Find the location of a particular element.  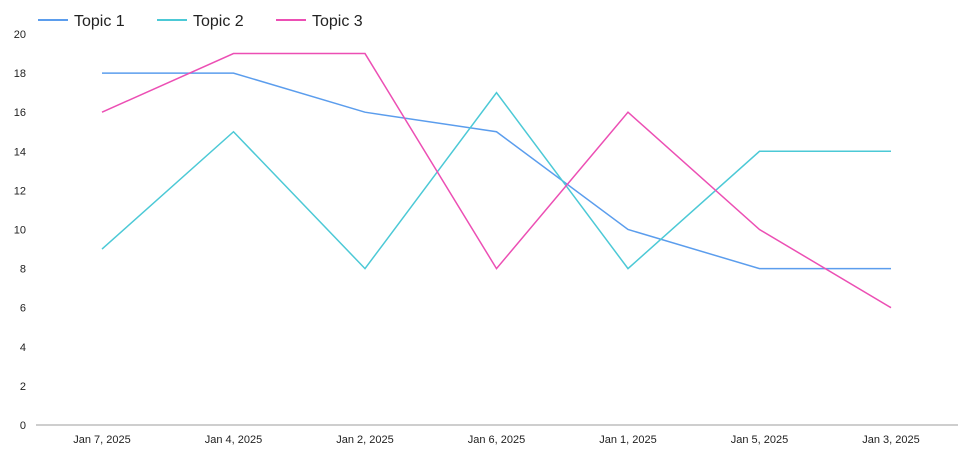

x-tick-label: Jan 1, 2025 is located at coordinates (628, 440).